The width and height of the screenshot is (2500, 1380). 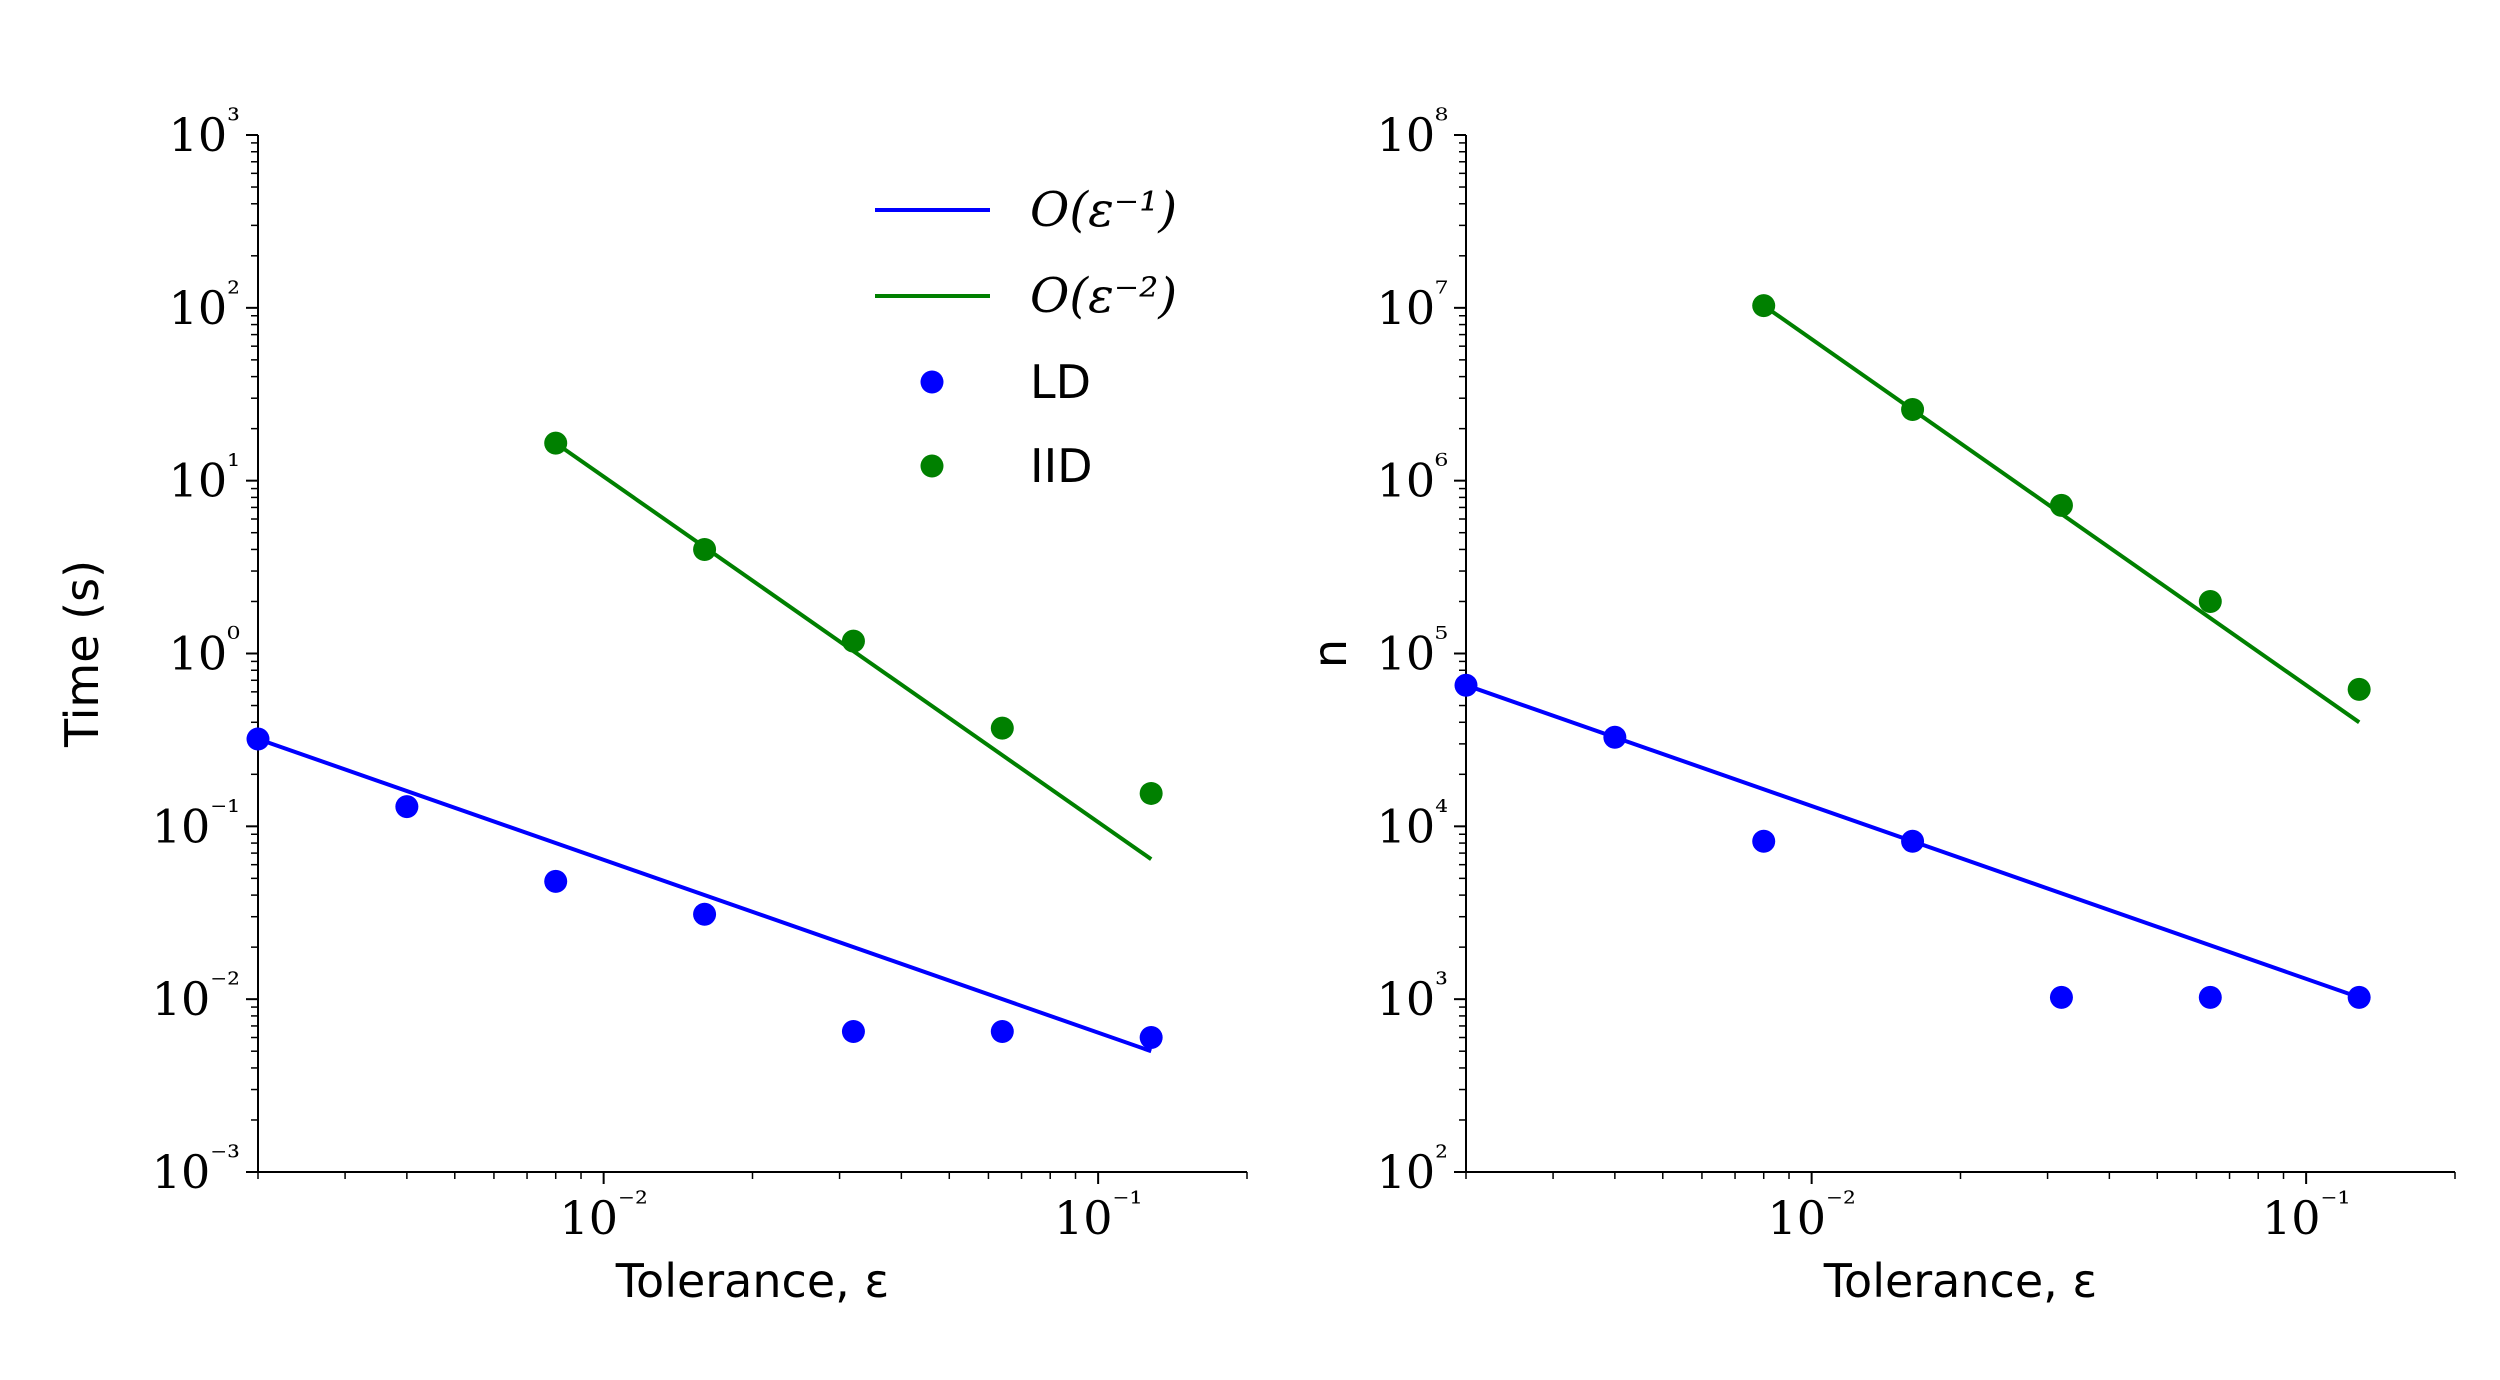 I want to click on legend: O(ε⁻¹) O(ε⁻²) LD IID, so click(x=1026, y=337).